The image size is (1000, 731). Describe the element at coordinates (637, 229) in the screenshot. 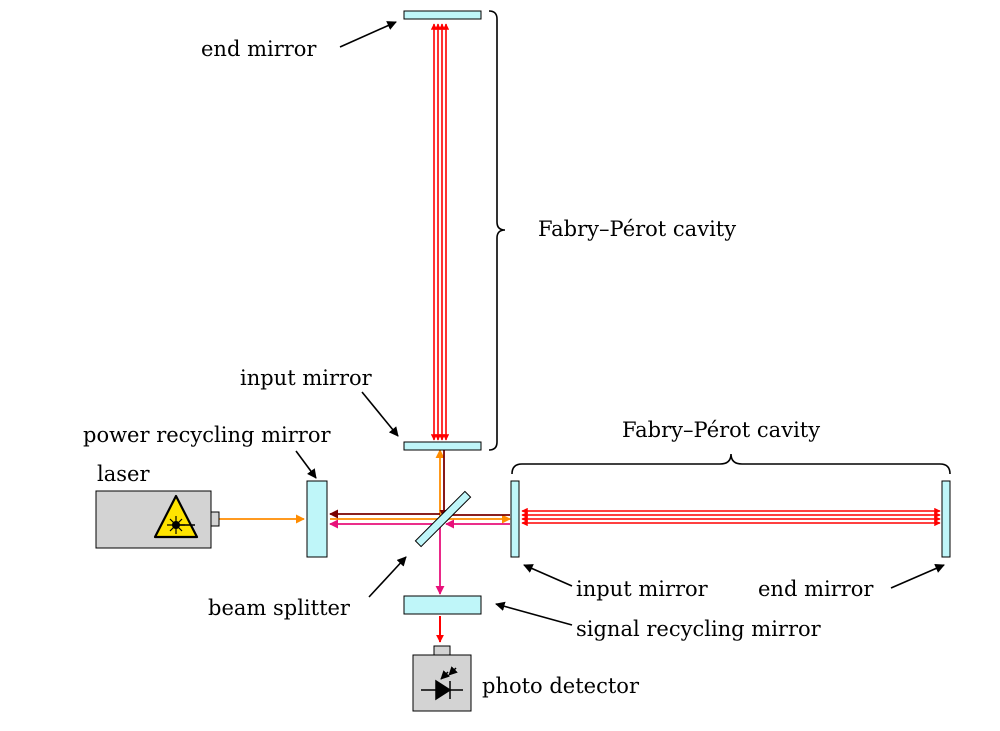

I see `label-fp-cavity-vertical: Fabry–Pérot cavity` at that location.